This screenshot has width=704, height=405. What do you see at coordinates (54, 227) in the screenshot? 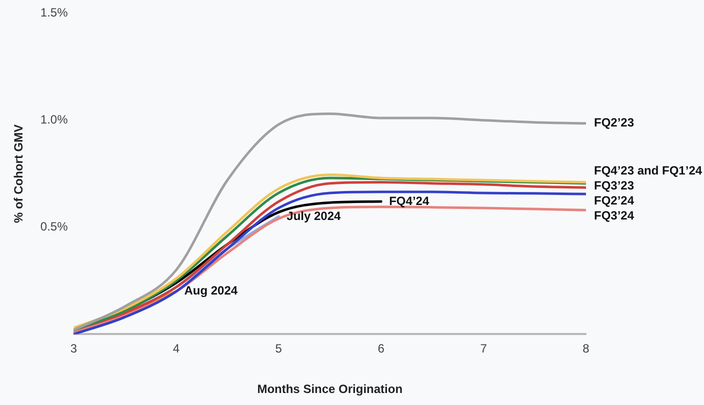
I see `y-tick-label: 0.5%` at bounding box center [54, 227].